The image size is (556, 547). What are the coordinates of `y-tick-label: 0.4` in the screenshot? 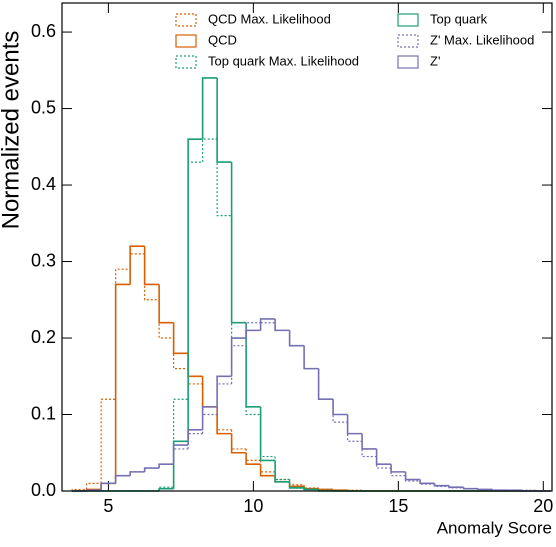 It's located at (43, 184).